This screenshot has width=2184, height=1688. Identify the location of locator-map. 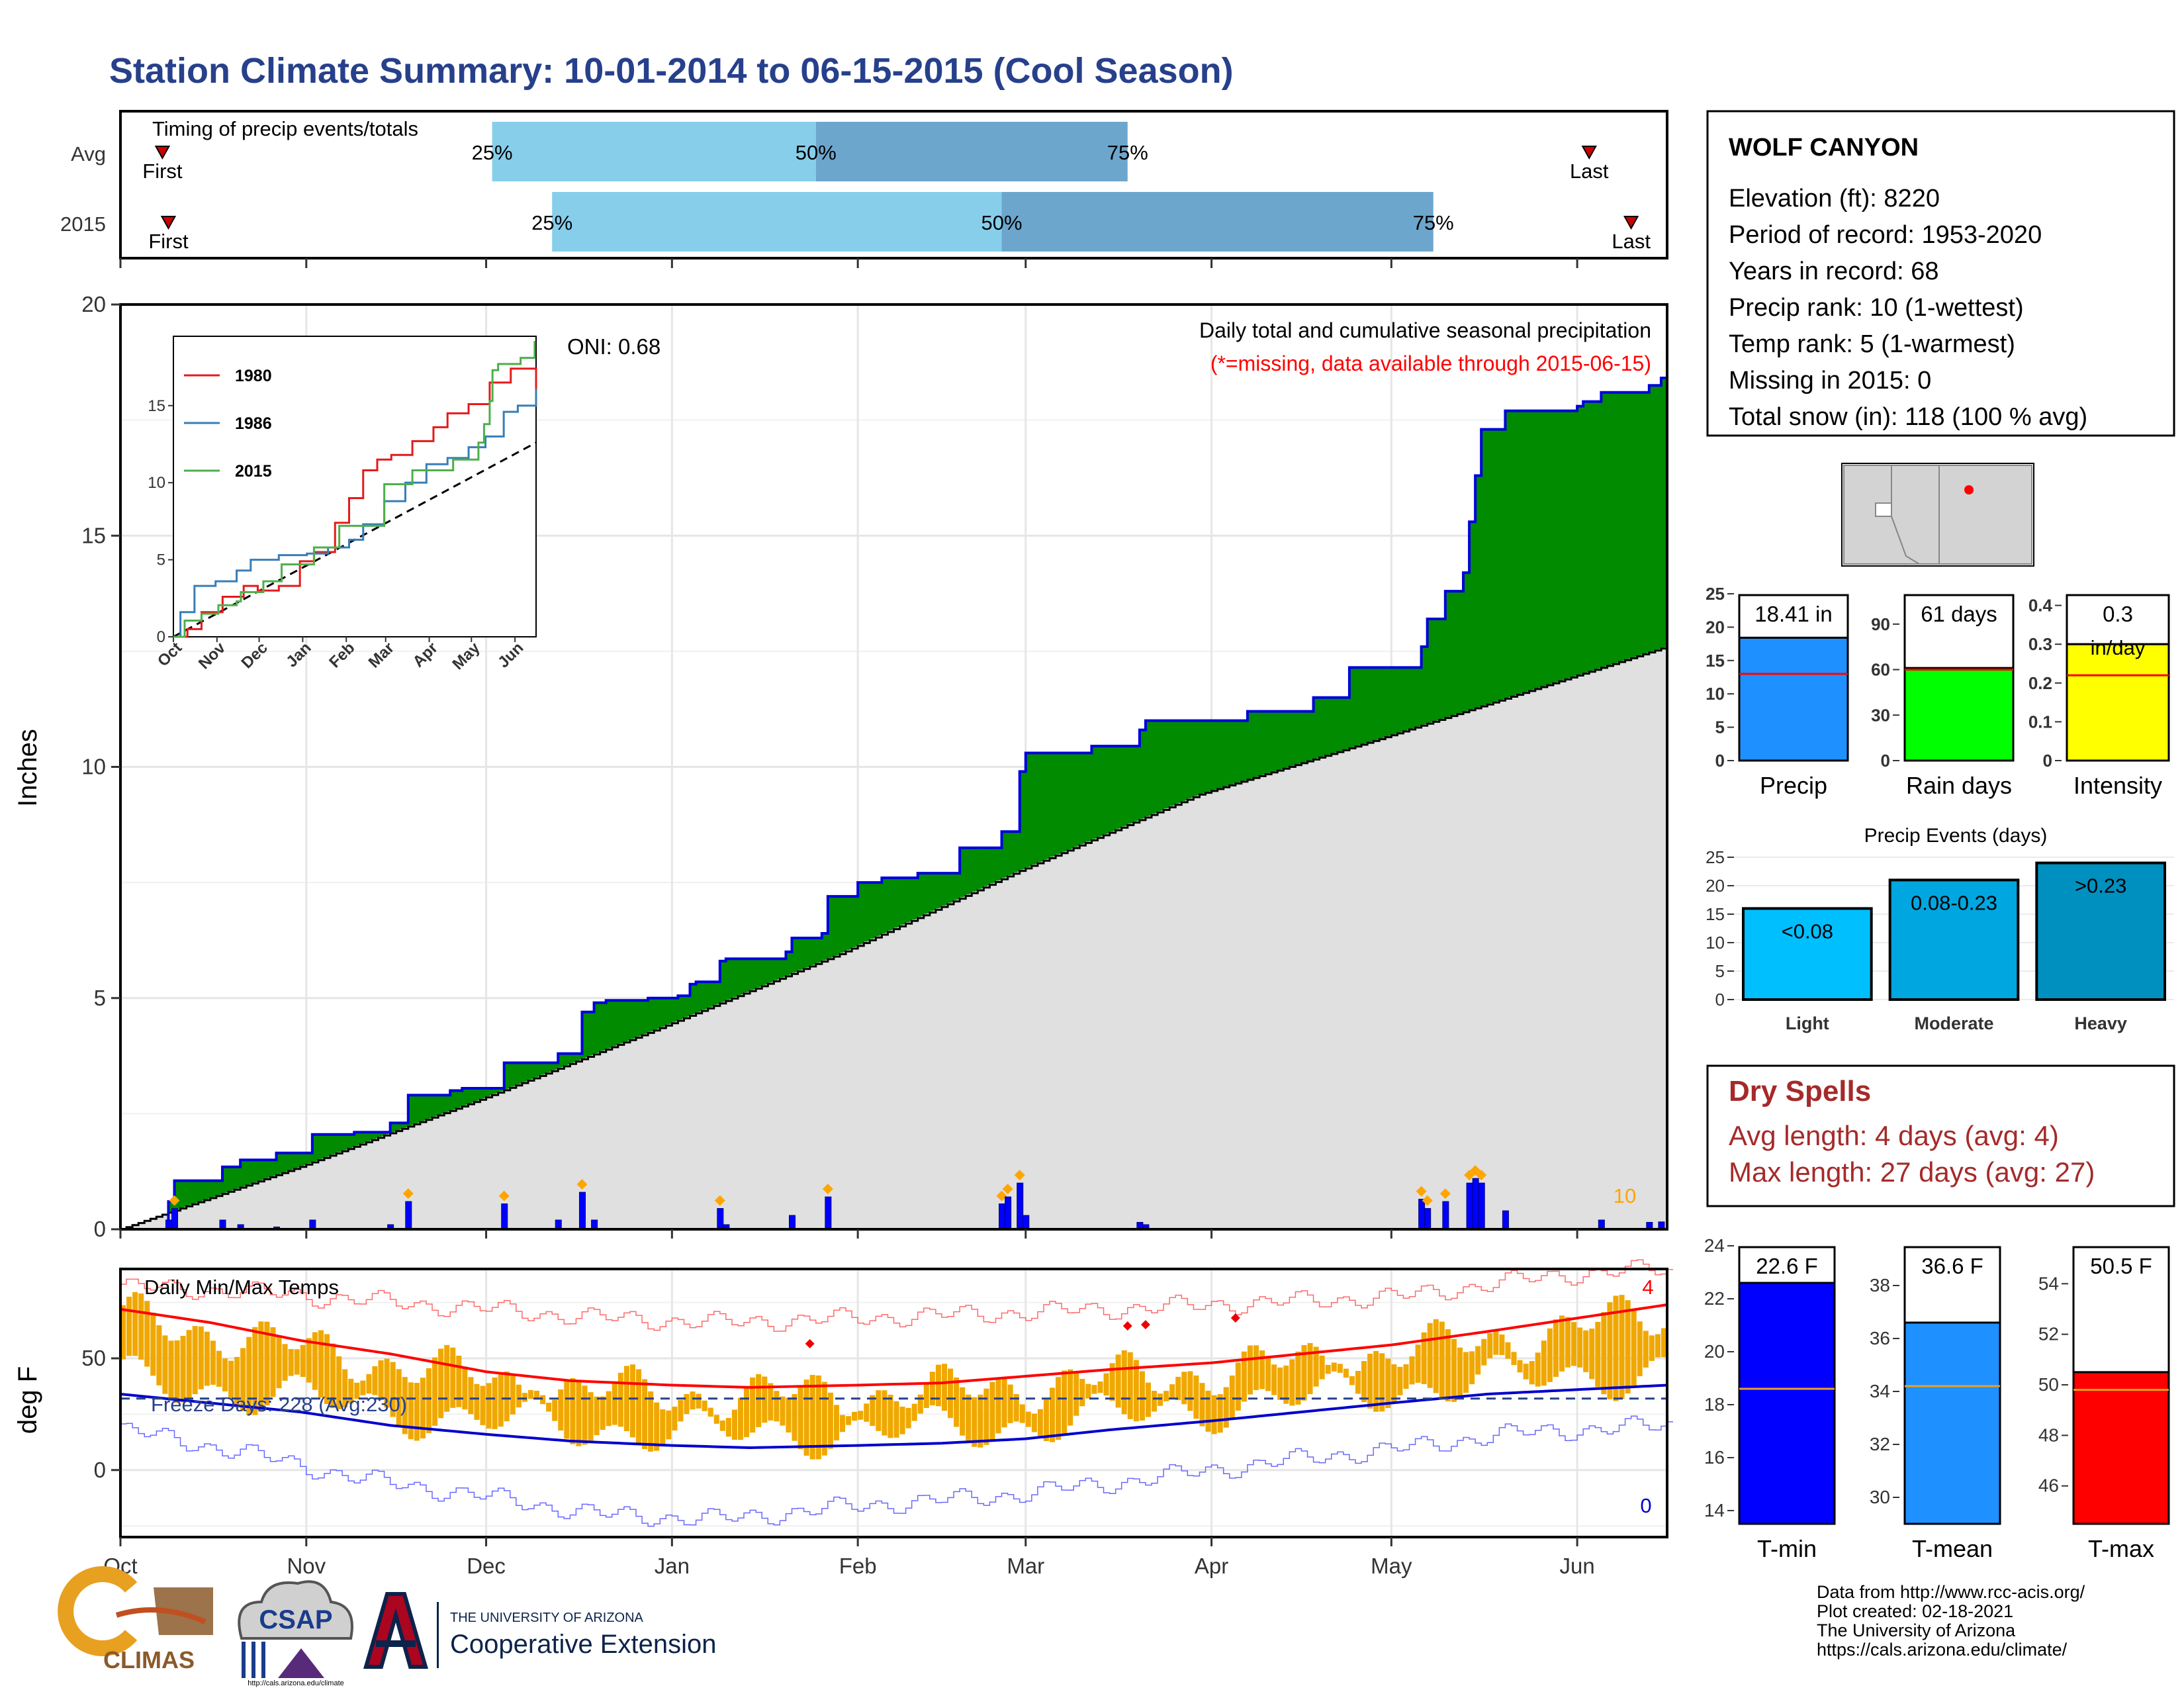
(1937, 515).